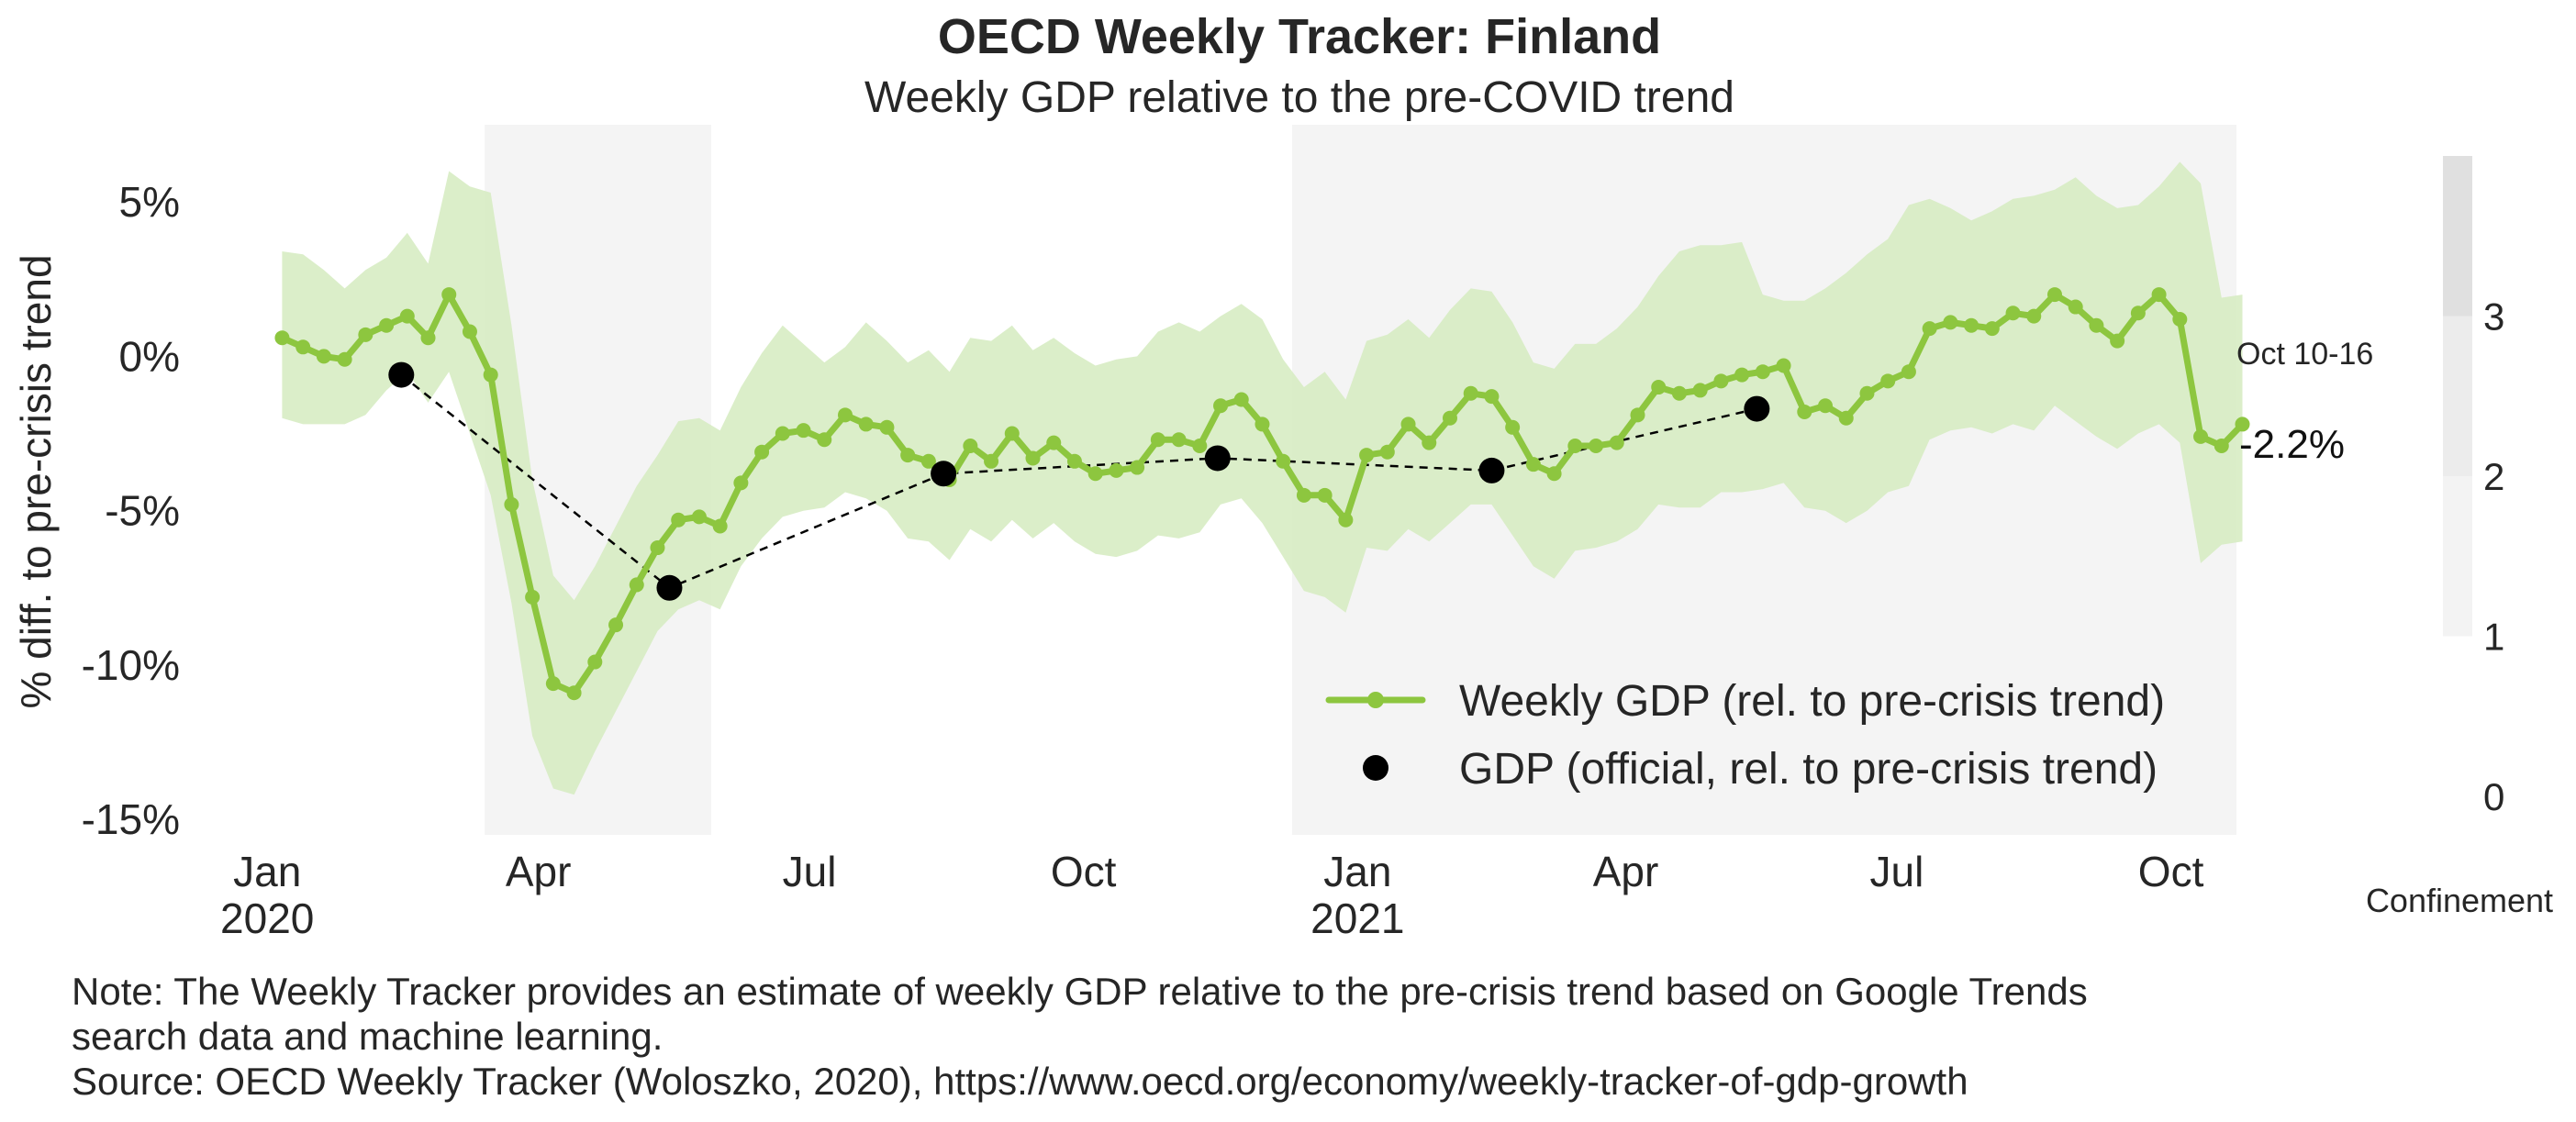 The height and width of the screenshot is (1122, 2576). I want to click on note-line-2: search data and machine learning., so click(368, 1037).